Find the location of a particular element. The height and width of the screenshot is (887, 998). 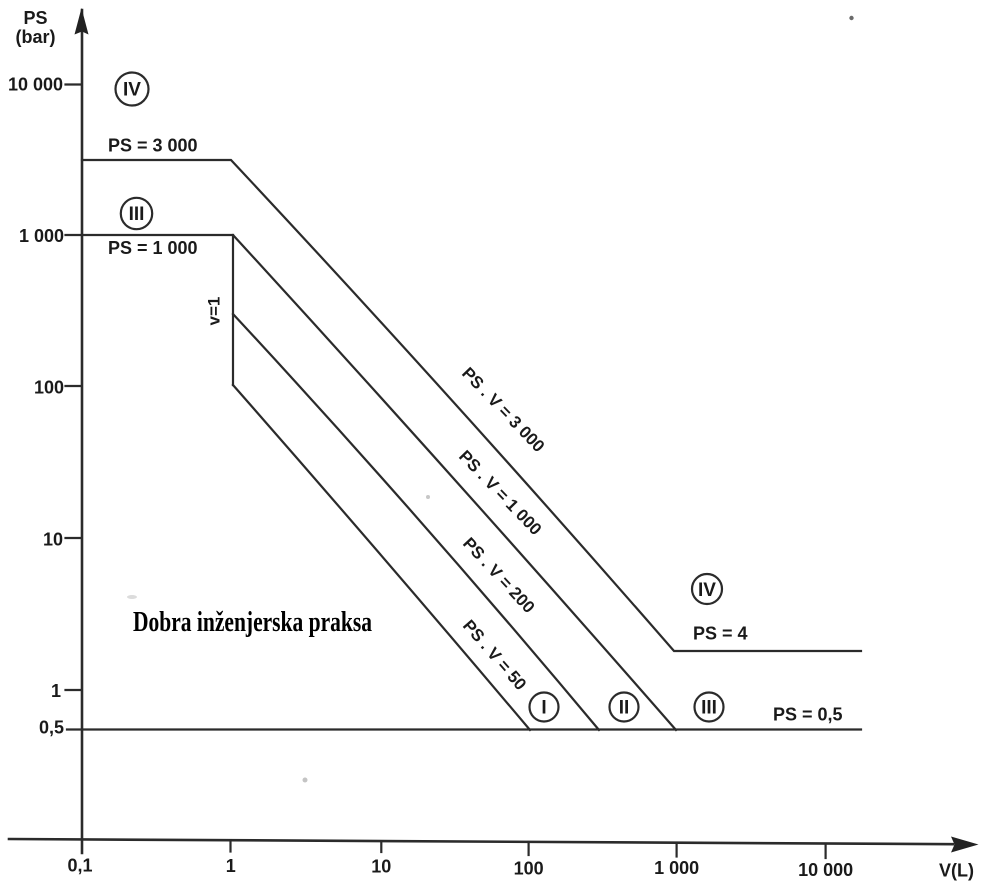

svg-text: v=1 is located at coordinates (214, 311).